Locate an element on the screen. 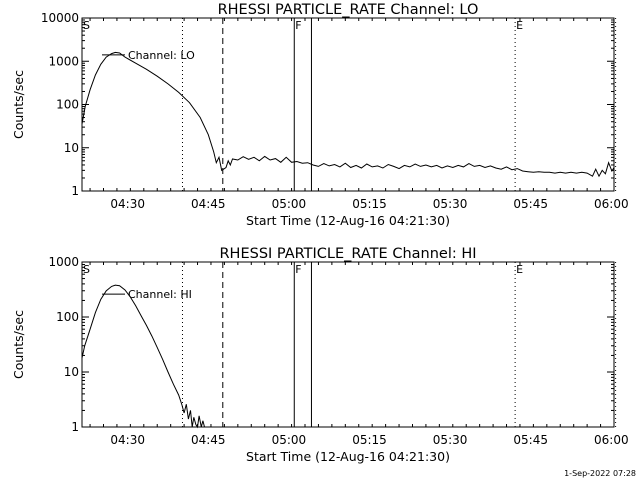 This screenshot has height=480, width=640. legend-label: Channel: HI is located at coordinates (160, 294).